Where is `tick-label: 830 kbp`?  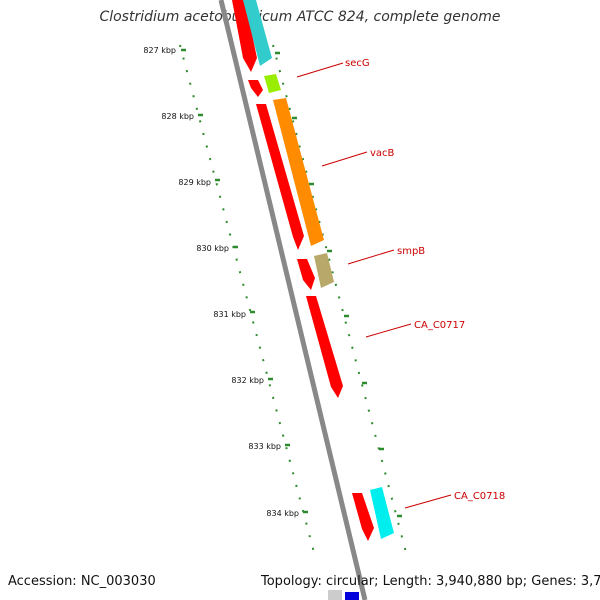
tick-label: 830 kbp is located at coordinates (212, 248).